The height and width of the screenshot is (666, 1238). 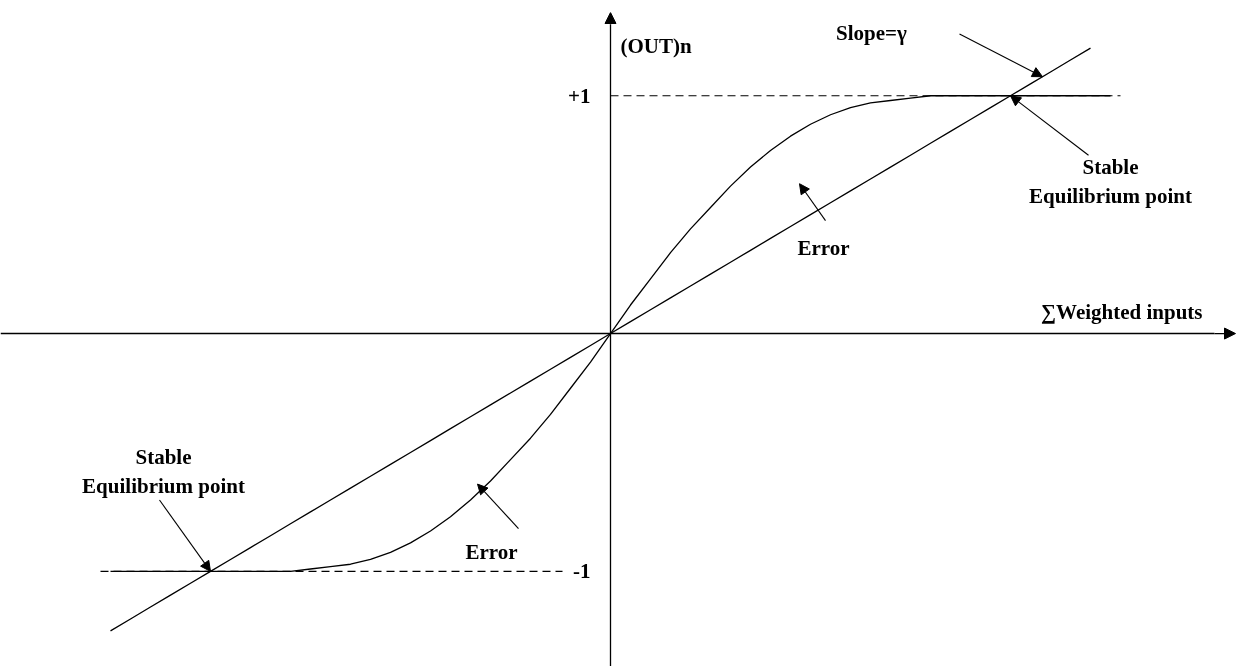 What do you see at coordinates (872, 32) in the screenshot?
I see `annotation: Slope=γ` at bounding box center [872, 32].